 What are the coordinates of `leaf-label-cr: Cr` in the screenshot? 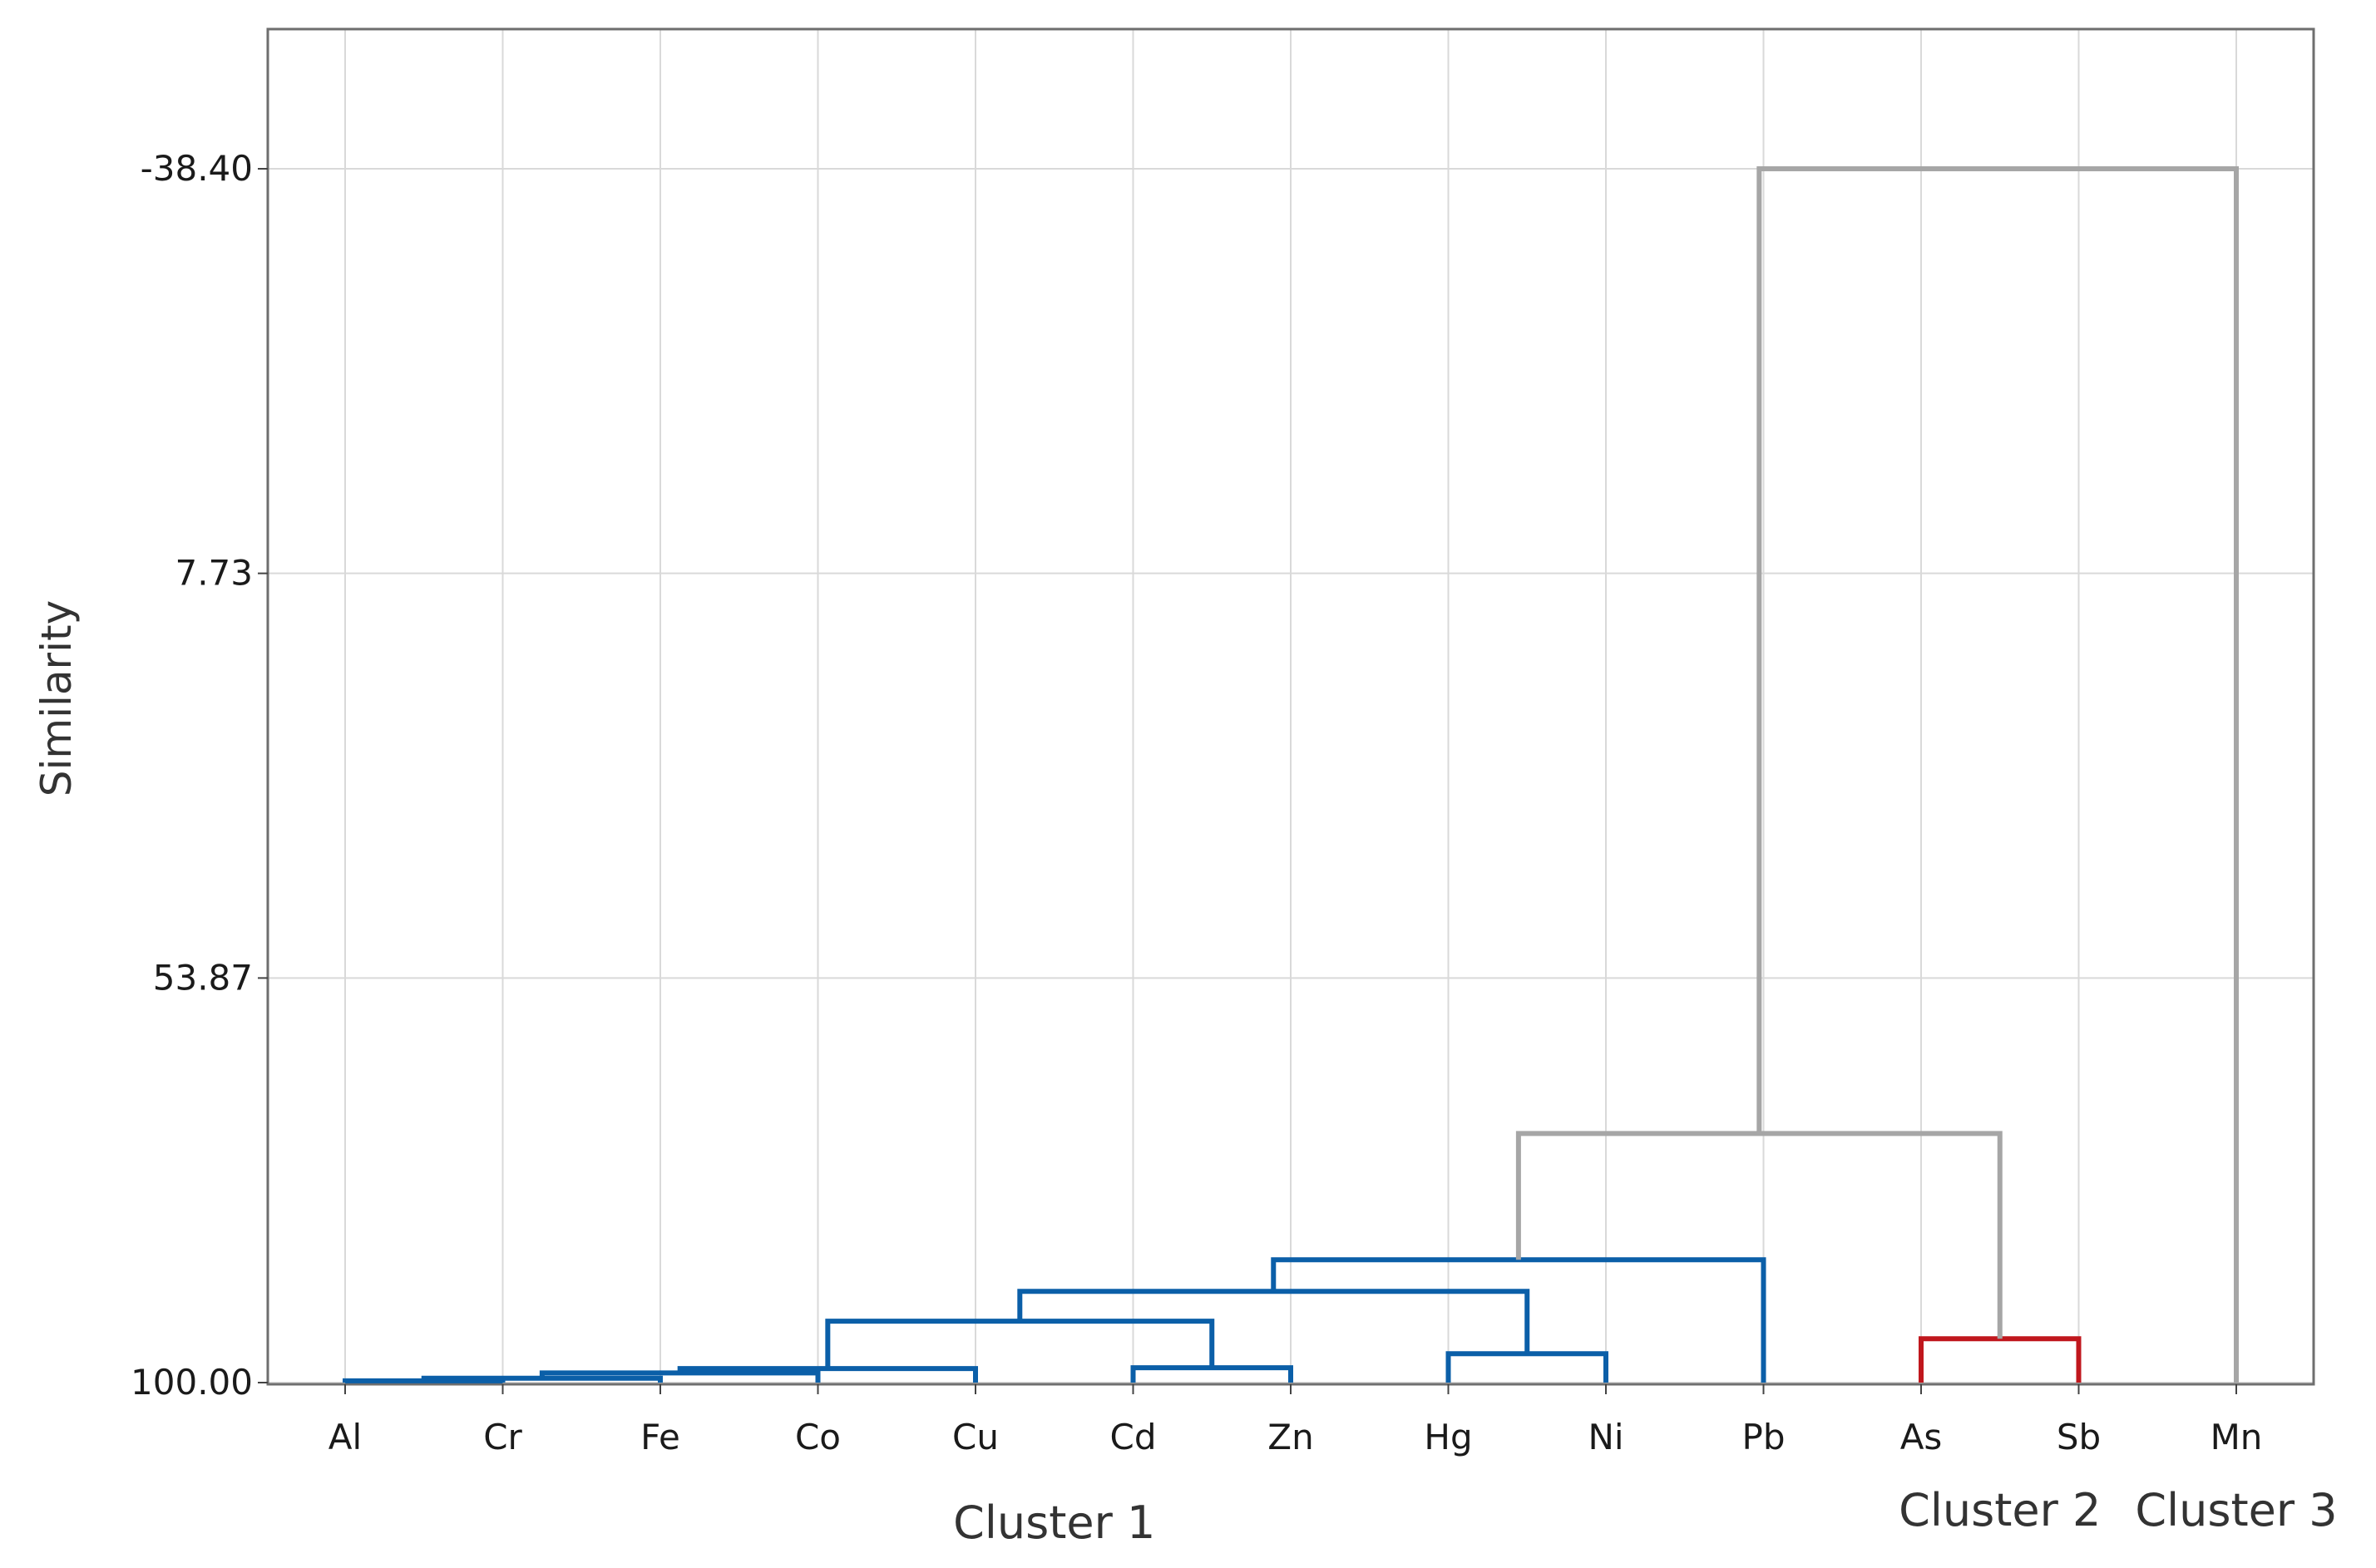 It's located at (503, 1437).